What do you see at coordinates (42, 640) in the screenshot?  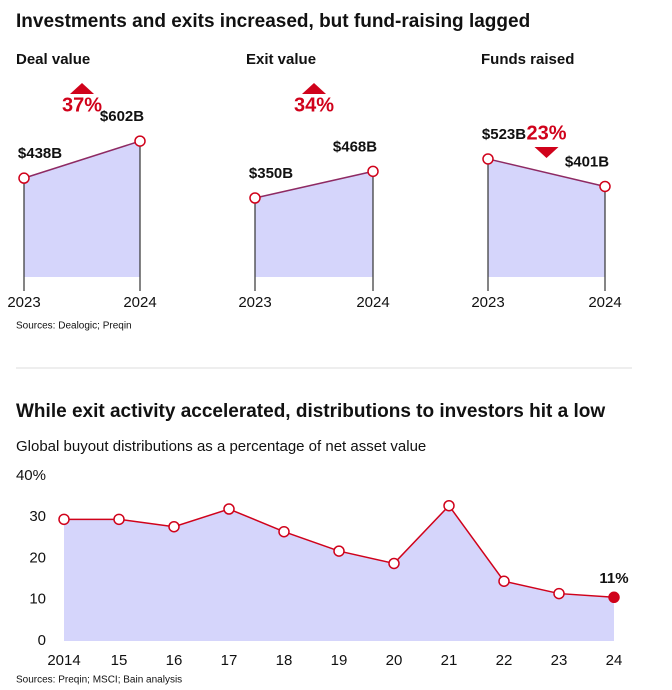 I see `y-tick-label: 0` at bounding box center [42, 640].